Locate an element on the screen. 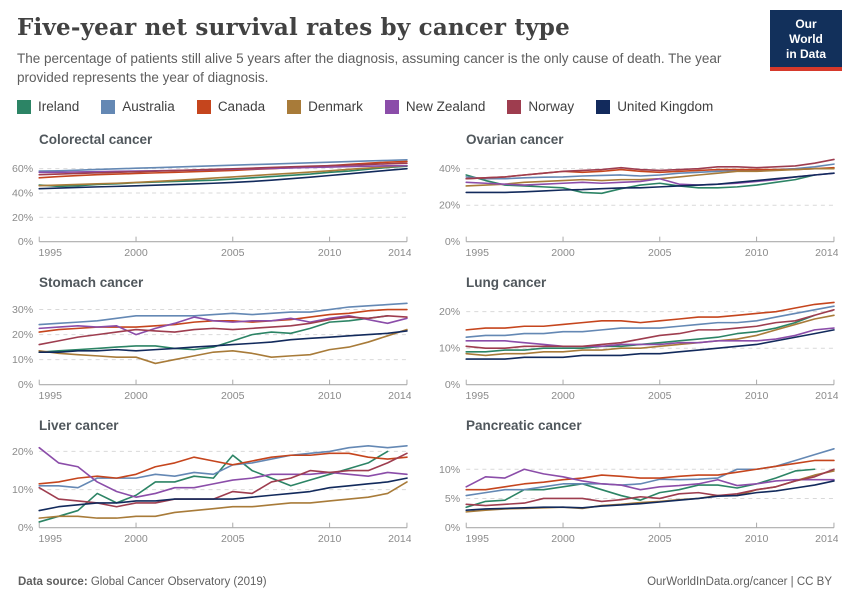 Image resolution: width=850 pixels, height=600 pixels. legend-item-australia: Australia is located at coordinates (138, 106).